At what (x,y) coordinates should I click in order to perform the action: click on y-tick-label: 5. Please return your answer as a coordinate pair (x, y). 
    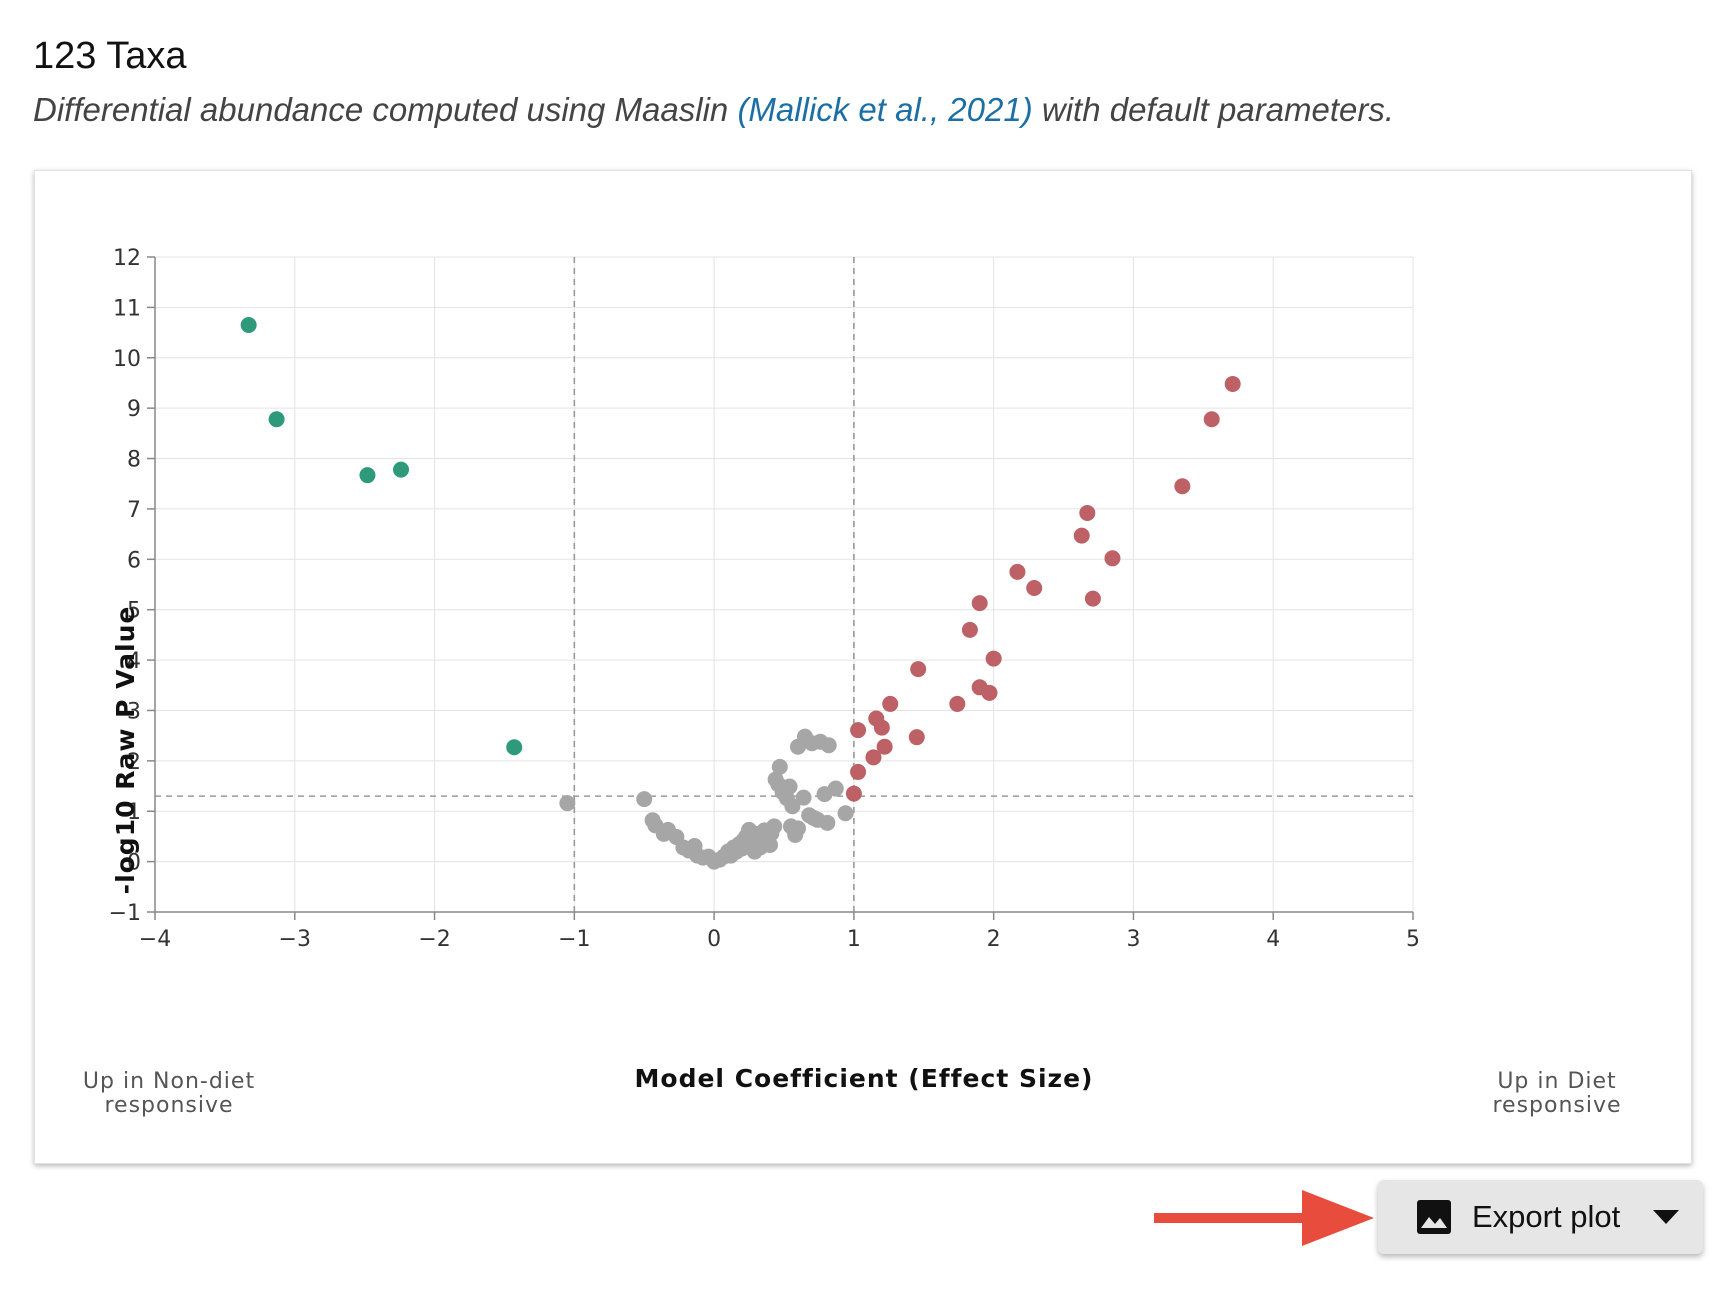
    Looking at the image, I should click on (134, 611).